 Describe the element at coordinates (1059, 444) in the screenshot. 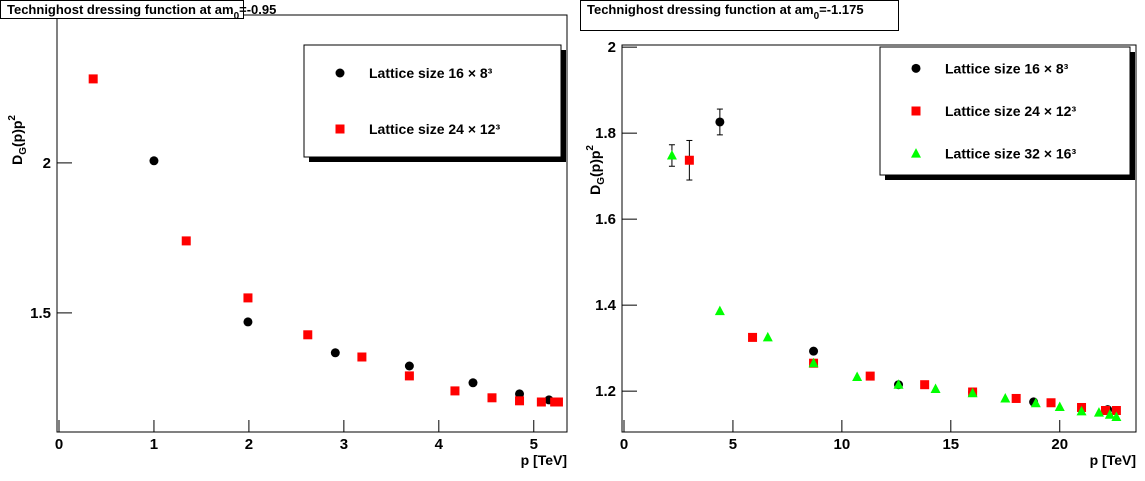

I see `x-tick-label: 20` at that location.